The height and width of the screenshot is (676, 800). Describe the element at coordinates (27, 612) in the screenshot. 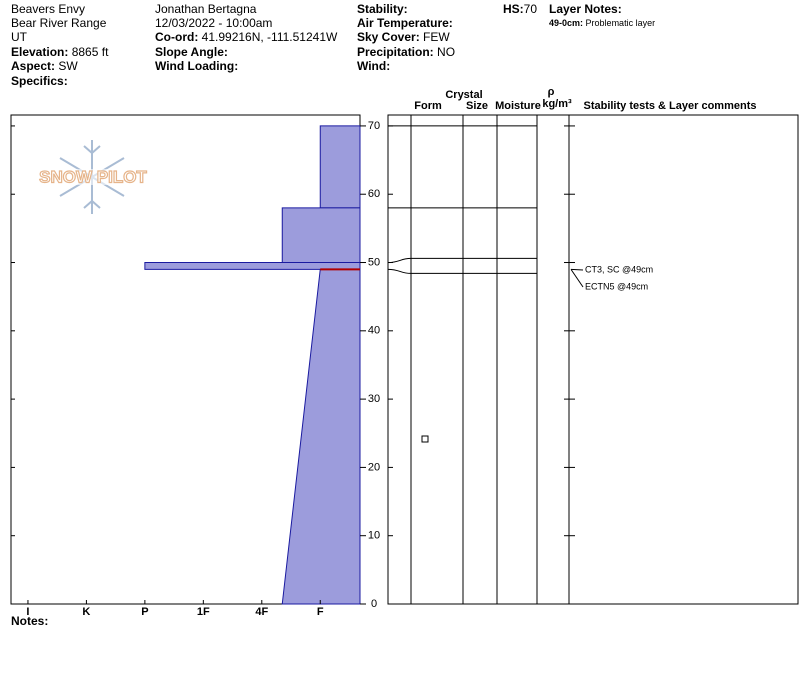

I see `x-tick-label: I` at that location.